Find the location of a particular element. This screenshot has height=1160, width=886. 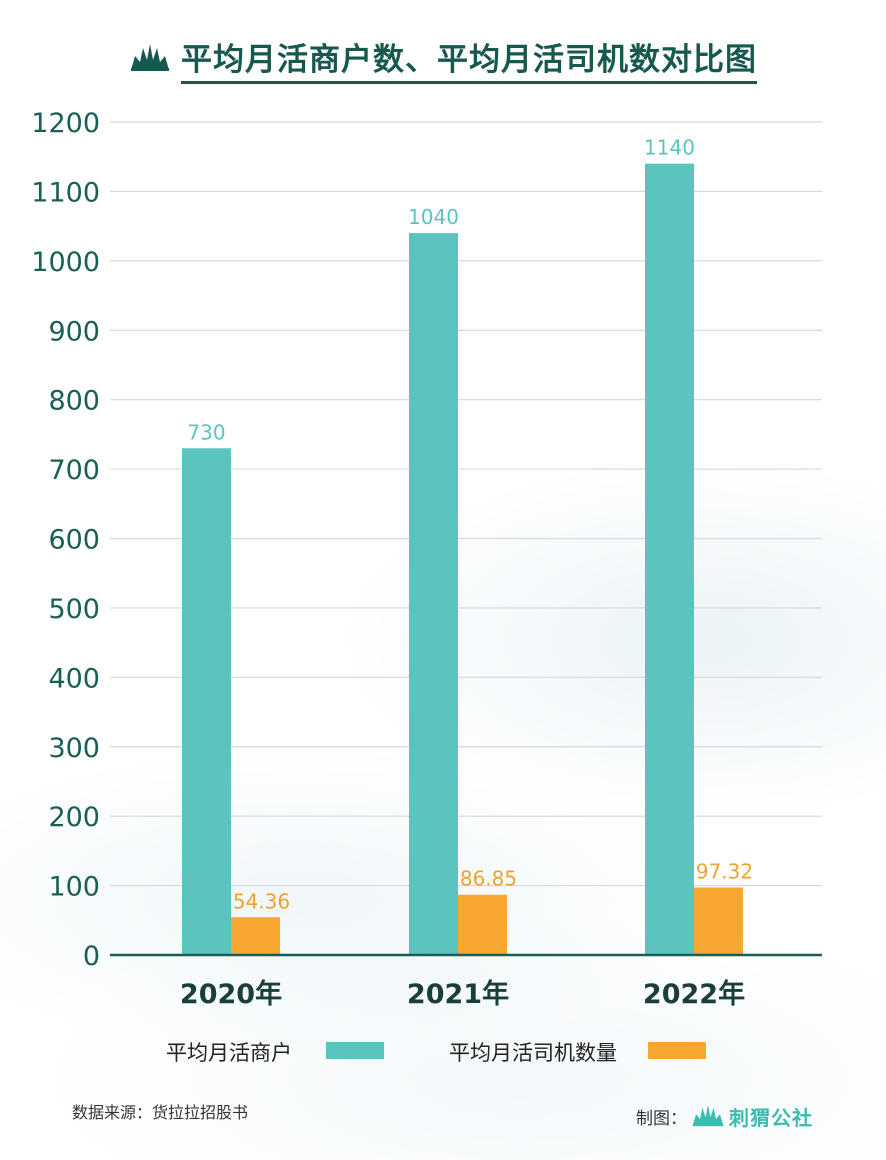

y-tick-label: 1100 is located at coordinates (65, 192).